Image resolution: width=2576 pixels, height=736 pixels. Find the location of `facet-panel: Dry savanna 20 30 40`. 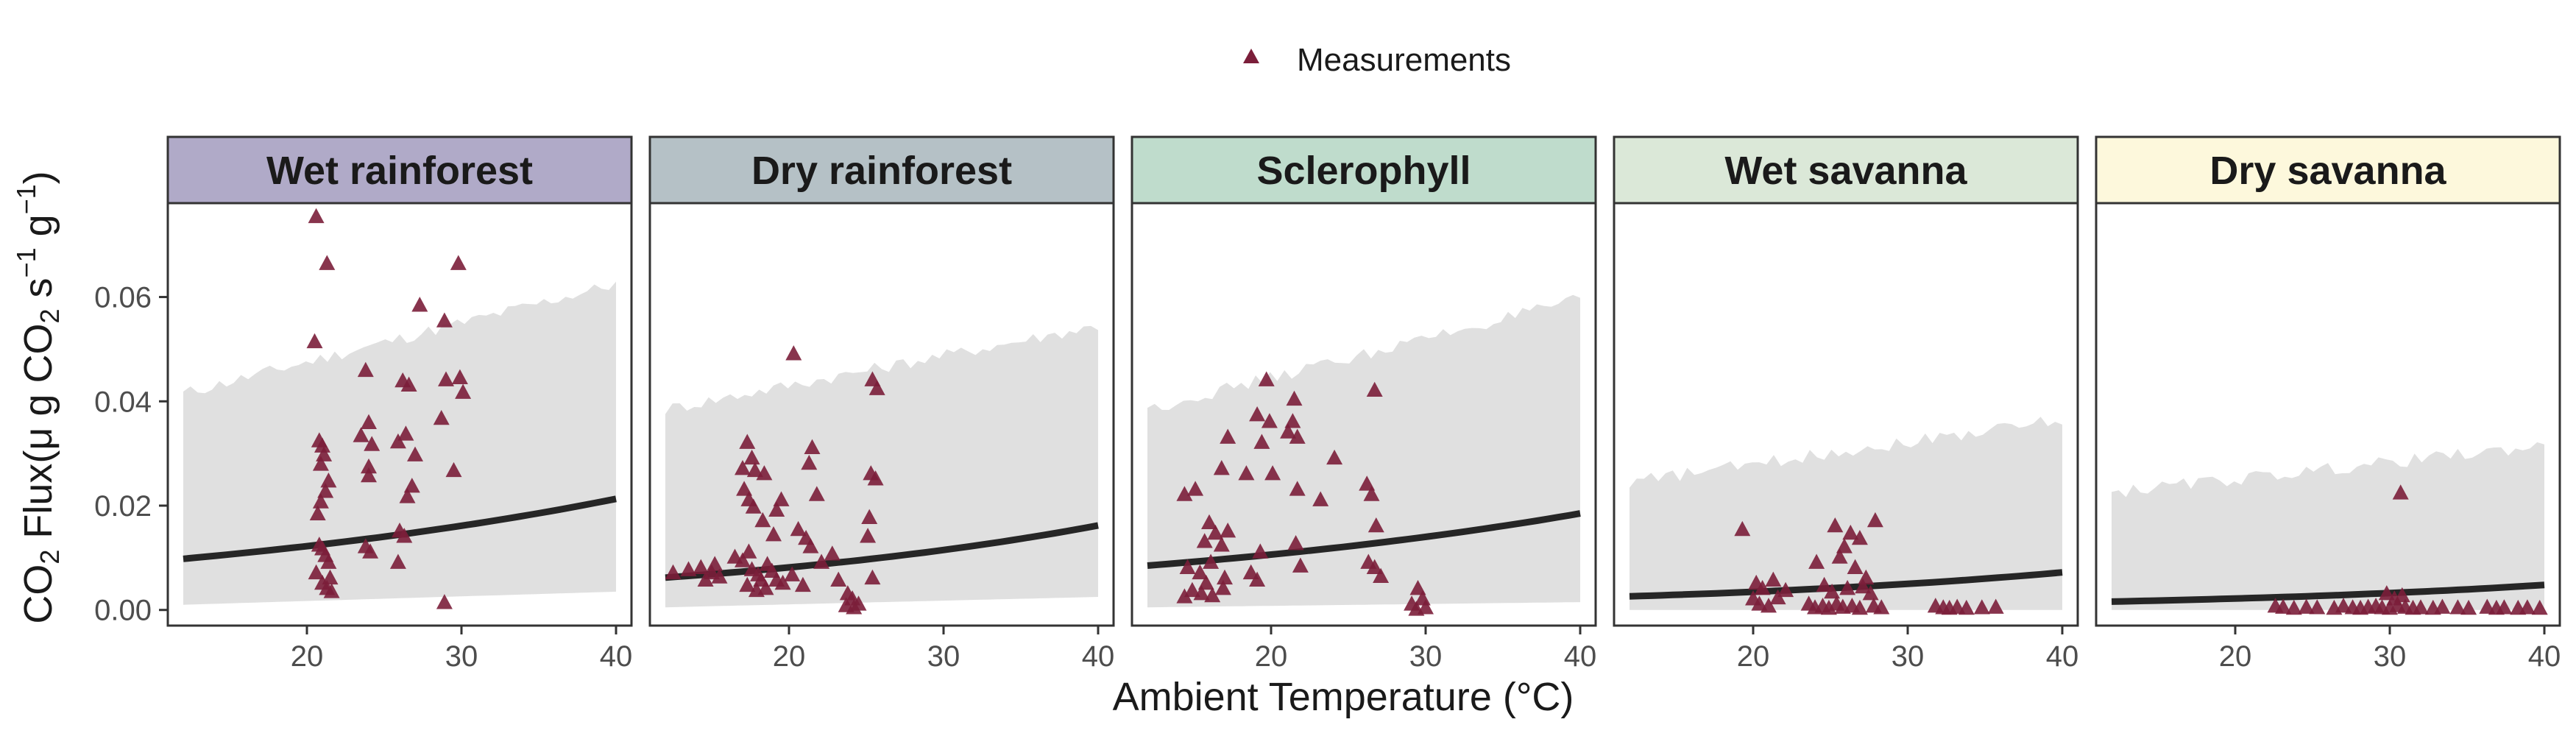

facet-panel: Dry savanna 20 30 40 is located at coordinates (2328, 404).